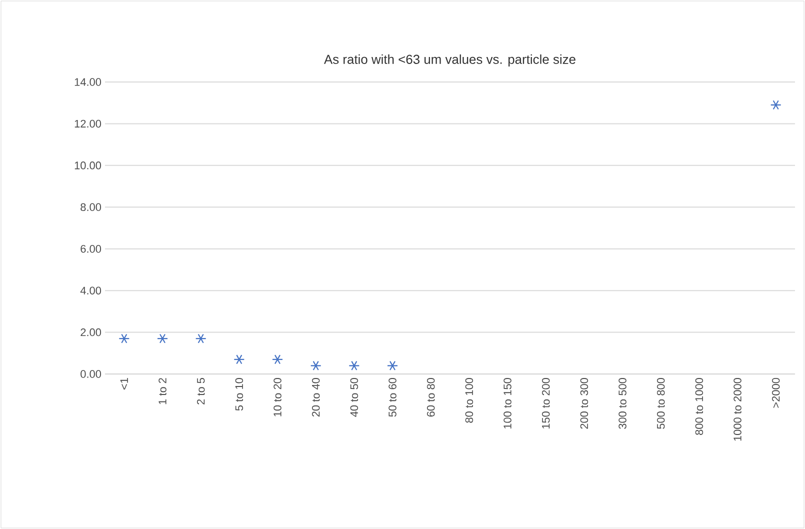 Image resolution: width=805 pixels, height=529 pixels. I want to click on x-tick-label: 1000 to 2000, so click(738, 409).